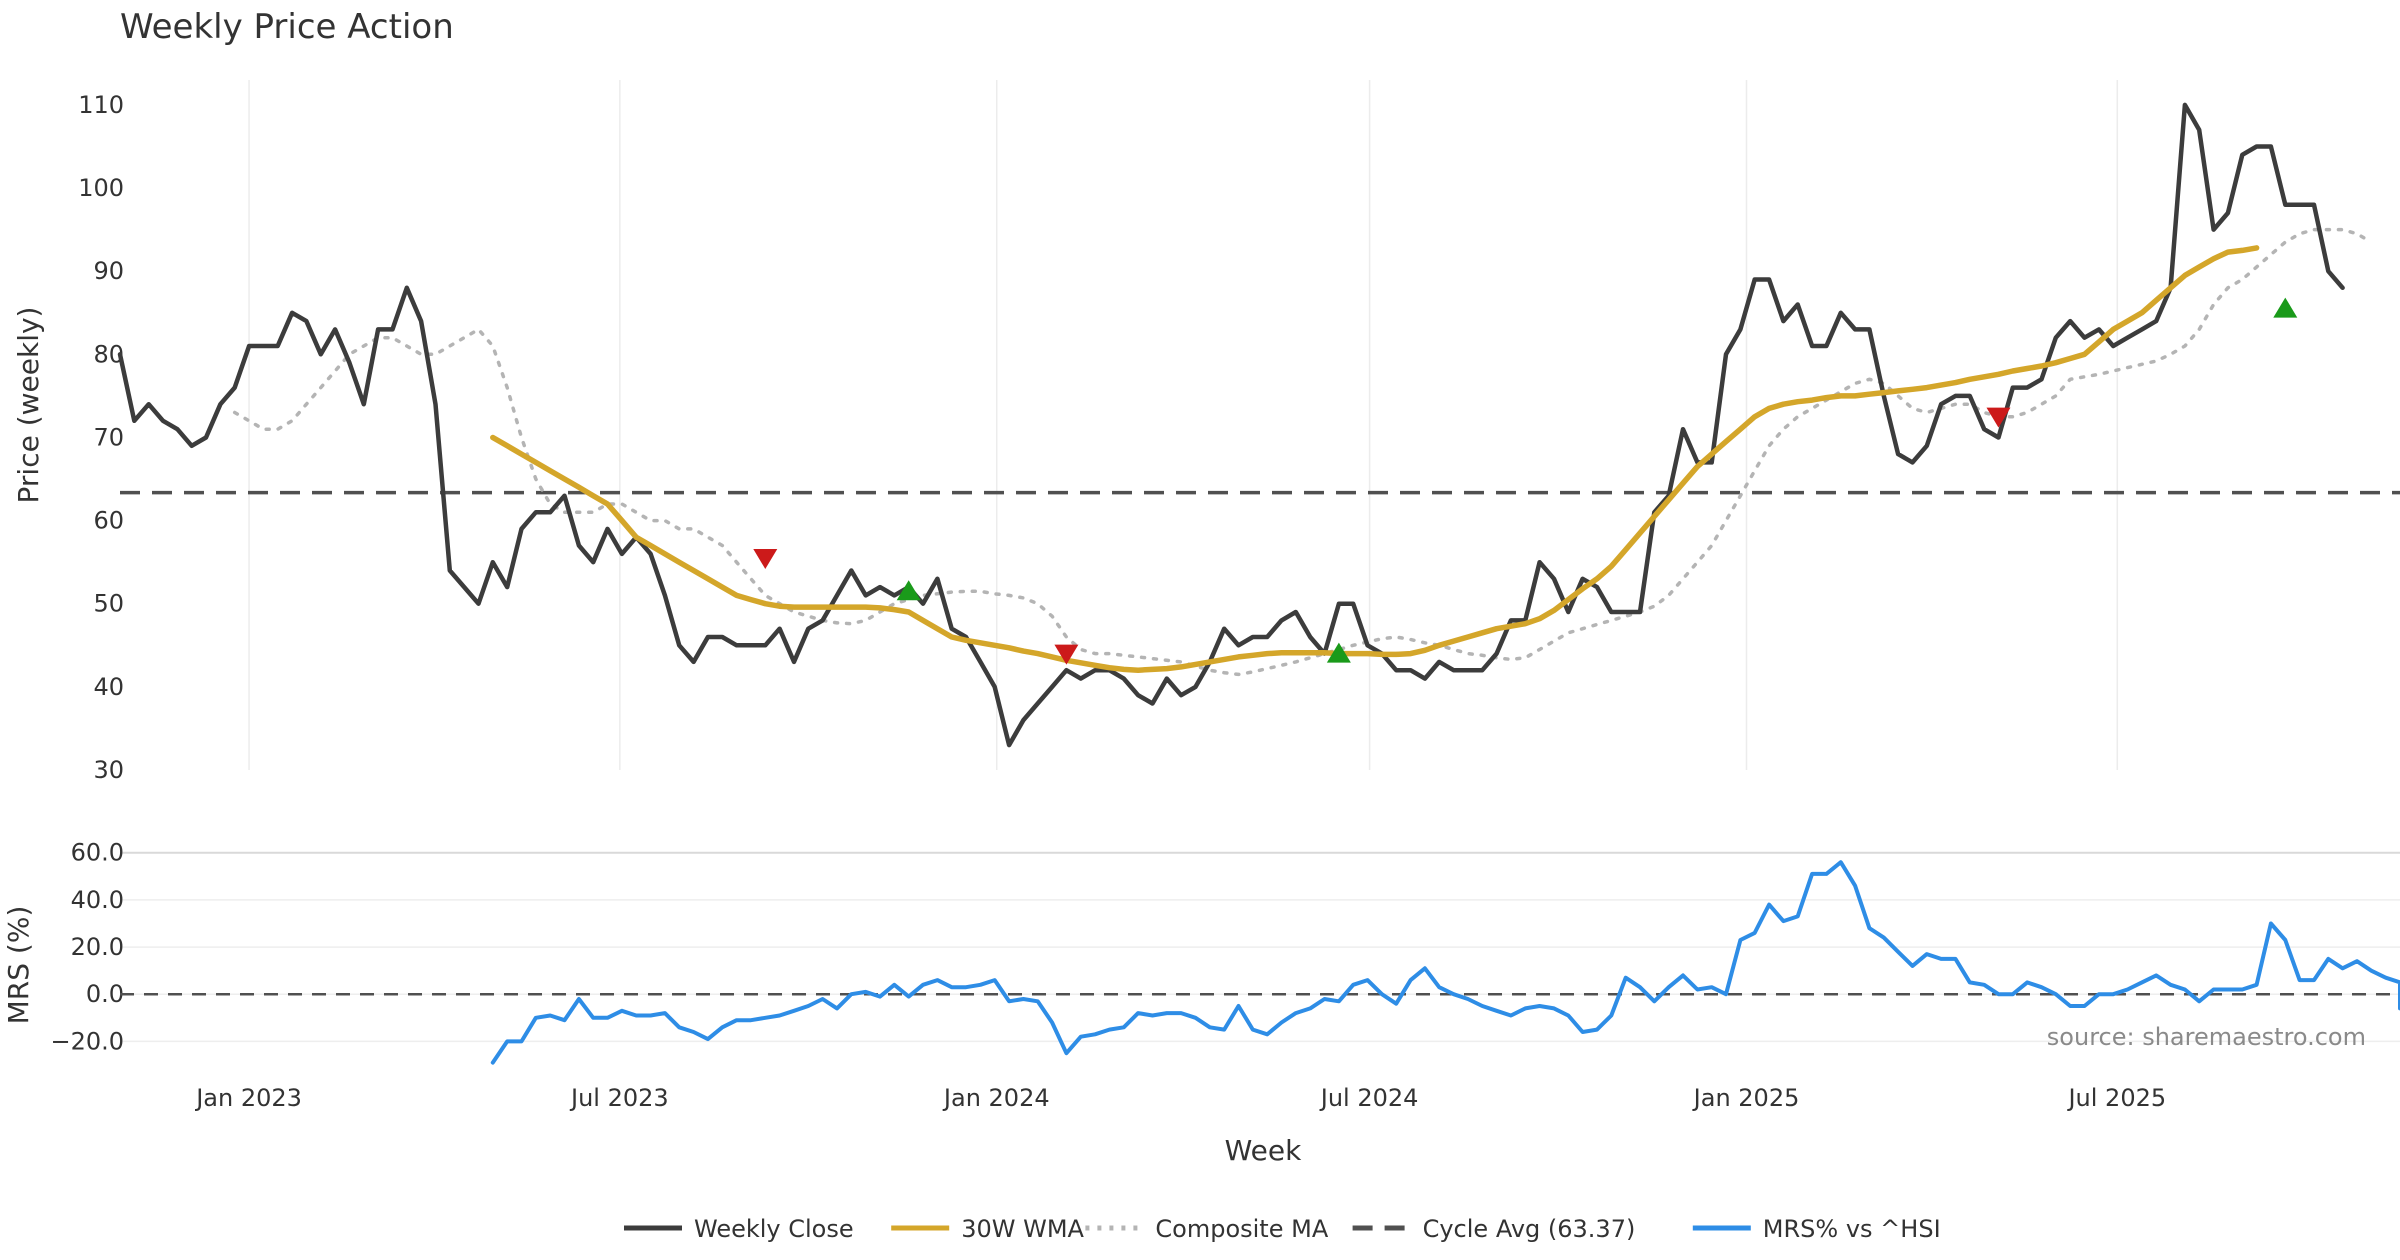 The image size is (2400, 1260). Describe the element at coordinates (1241, 1229) in the screenshot. I see `legend-label: Composite MA` at that location.